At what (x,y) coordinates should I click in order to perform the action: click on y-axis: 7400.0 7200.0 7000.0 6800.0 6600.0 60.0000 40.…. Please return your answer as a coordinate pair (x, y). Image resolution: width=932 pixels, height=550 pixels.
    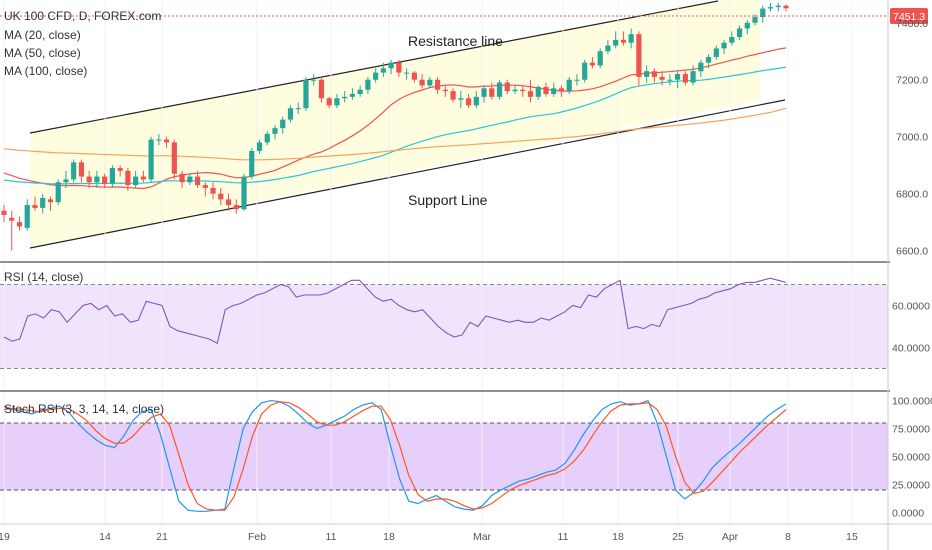
    Looking at the image, I should click on (912, 269).